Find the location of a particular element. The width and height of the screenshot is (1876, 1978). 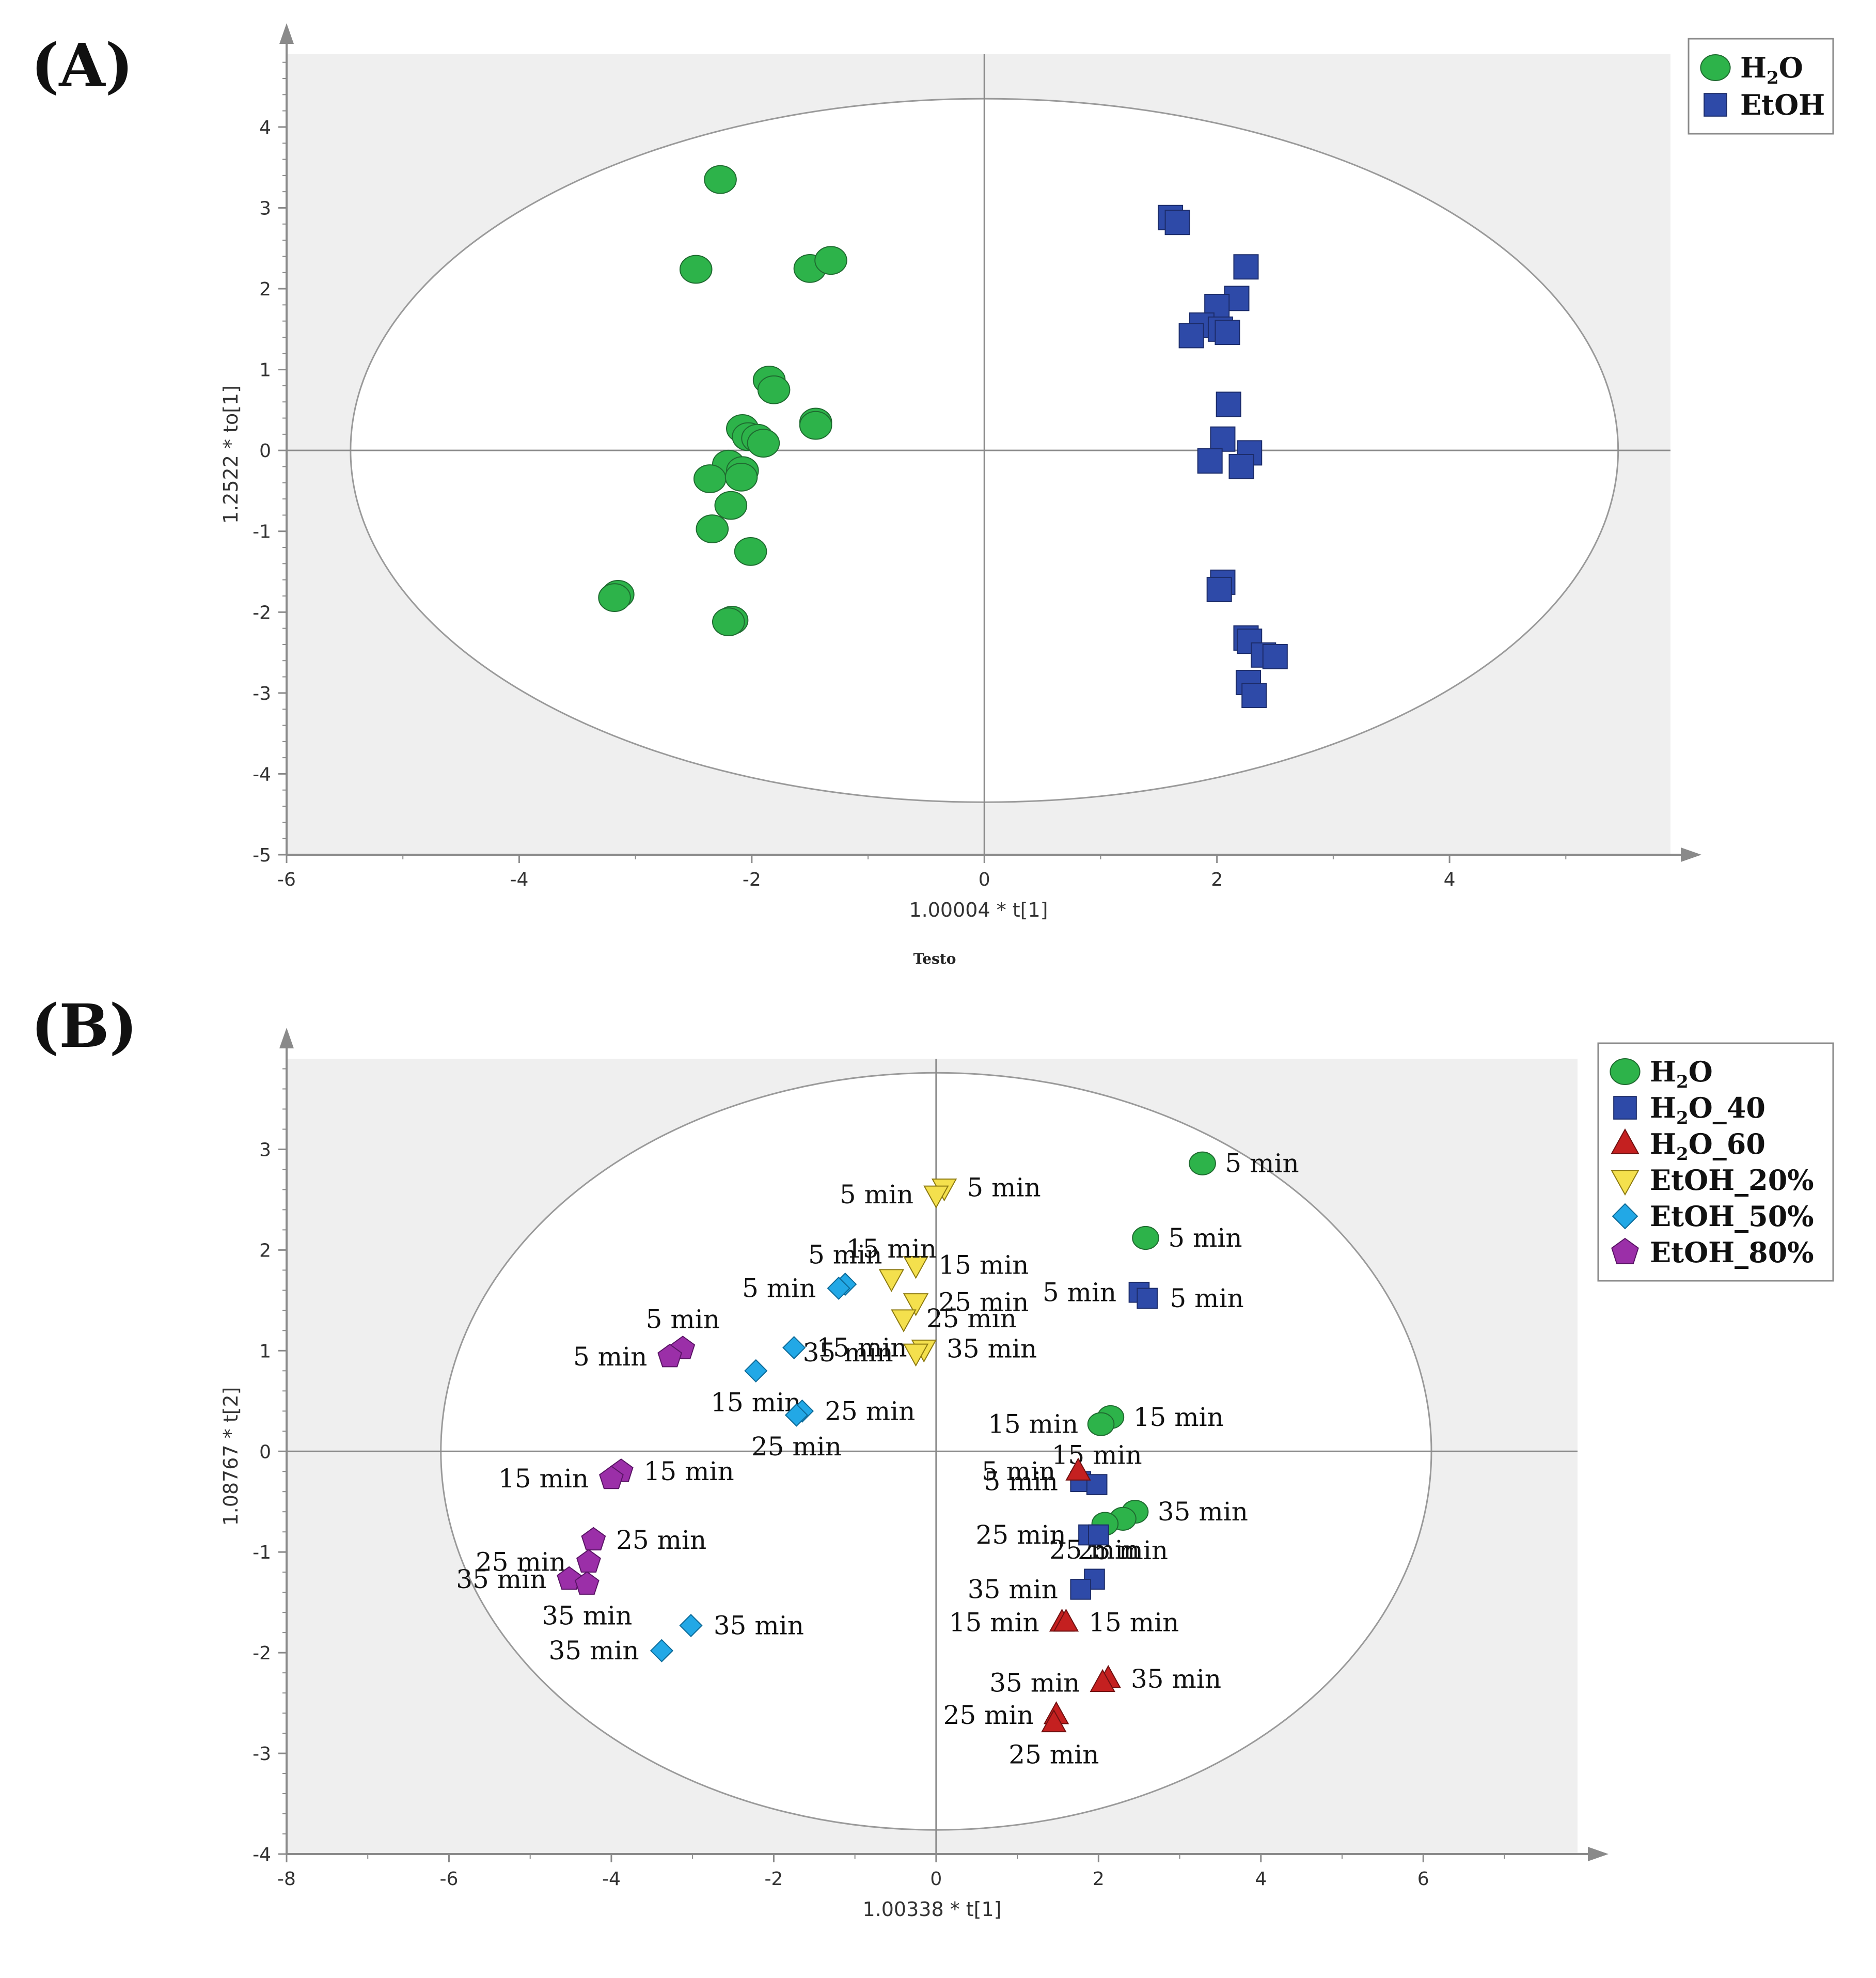

series-etoh is located at coordinates (1223, 457).